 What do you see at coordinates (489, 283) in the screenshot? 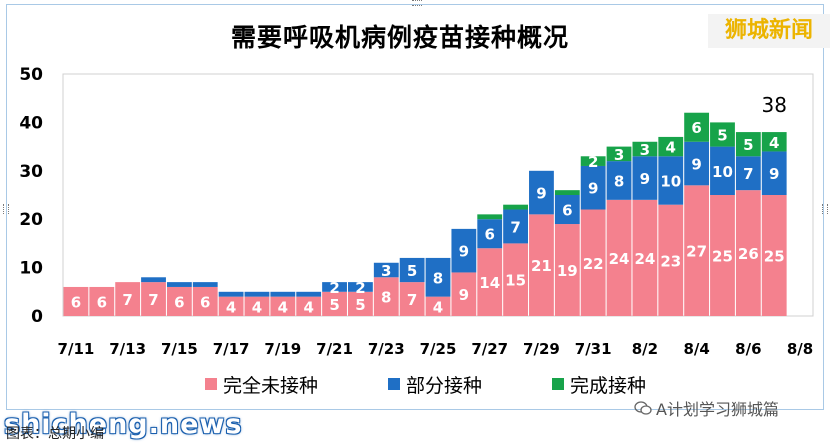
I see `data-label: 14` at bounding box center [489, 283].